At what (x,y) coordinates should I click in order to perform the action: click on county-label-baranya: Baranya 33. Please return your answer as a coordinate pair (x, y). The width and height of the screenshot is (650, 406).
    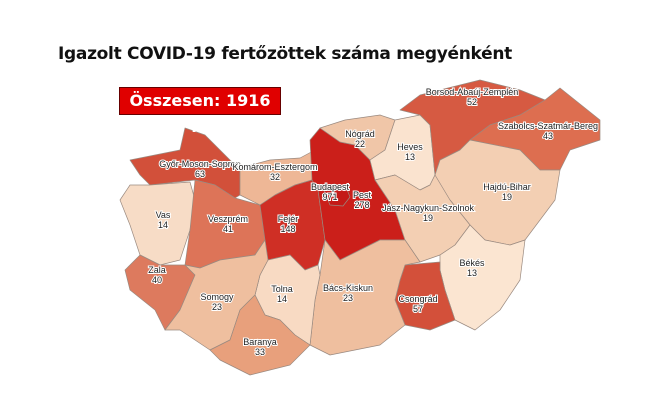
    Looking at the image, I should click on (260, 347).